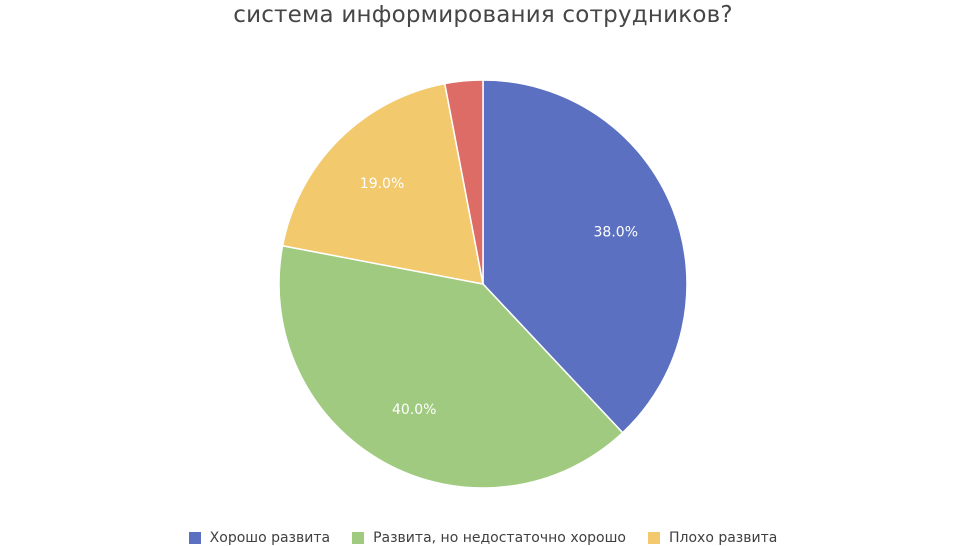 This screenshot has width=966, height=546. I want to click on legend-label: Хорошо развита, so click(270, 538).